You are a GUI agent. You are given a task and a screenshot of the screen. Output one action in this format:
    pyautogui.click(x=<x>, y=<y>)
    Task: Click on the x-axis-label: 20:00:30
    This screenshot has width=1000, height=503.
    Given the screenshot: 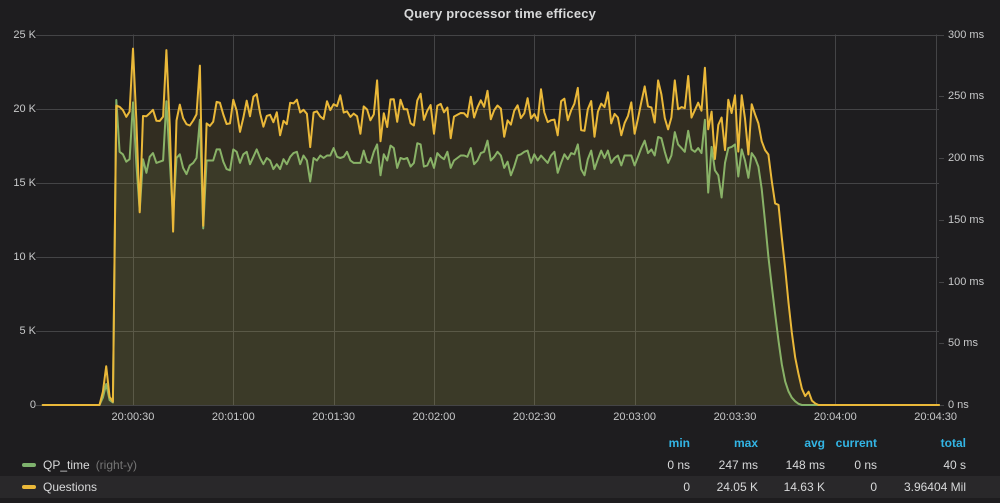 What is the action you would take?
    pyautogui.click(x=133, y=417)
    